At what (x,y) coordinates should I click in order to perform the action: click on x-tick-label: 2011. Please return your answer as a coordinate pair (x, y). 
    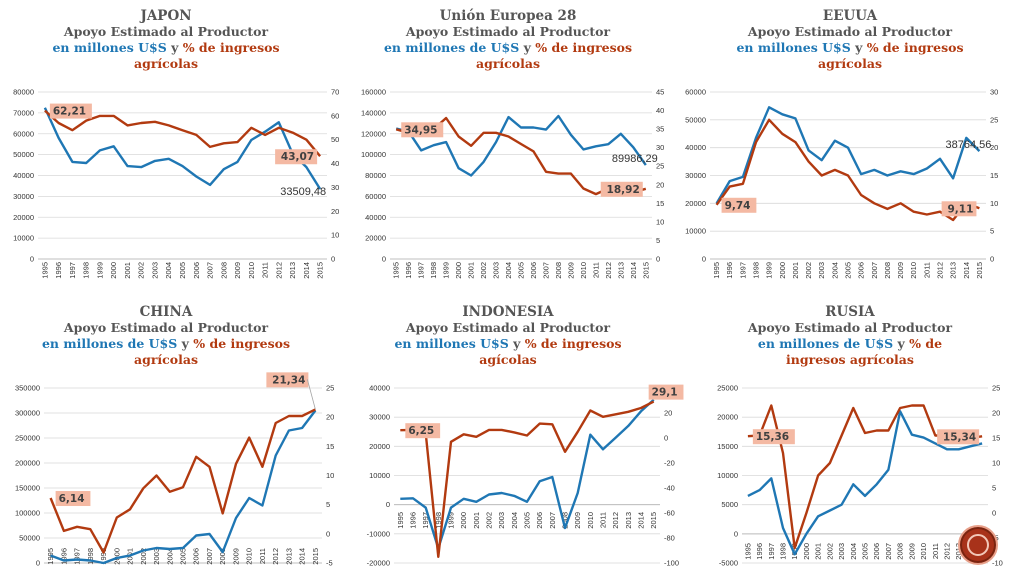
    Looking at the image, I should click on (262, 556).